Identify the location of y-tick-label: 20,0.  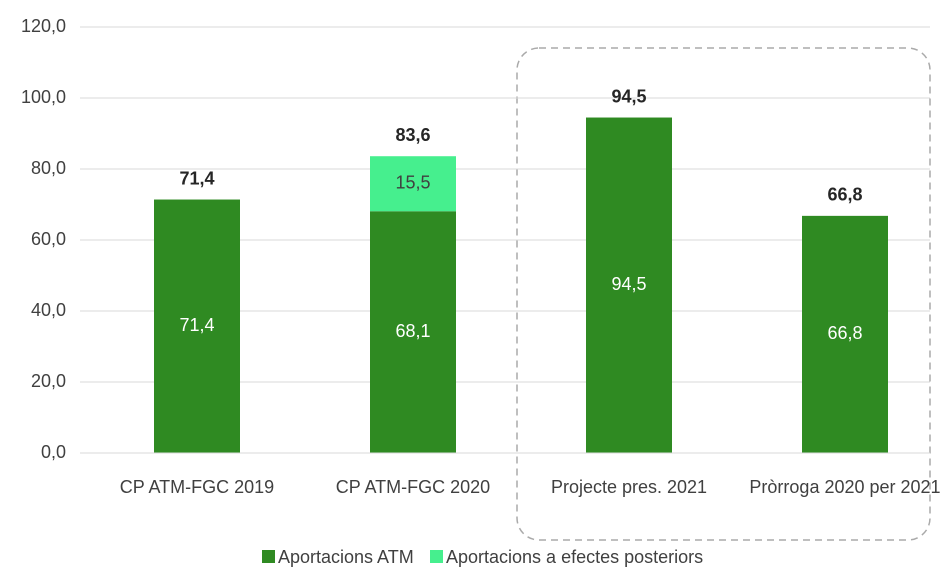
(48, 381).